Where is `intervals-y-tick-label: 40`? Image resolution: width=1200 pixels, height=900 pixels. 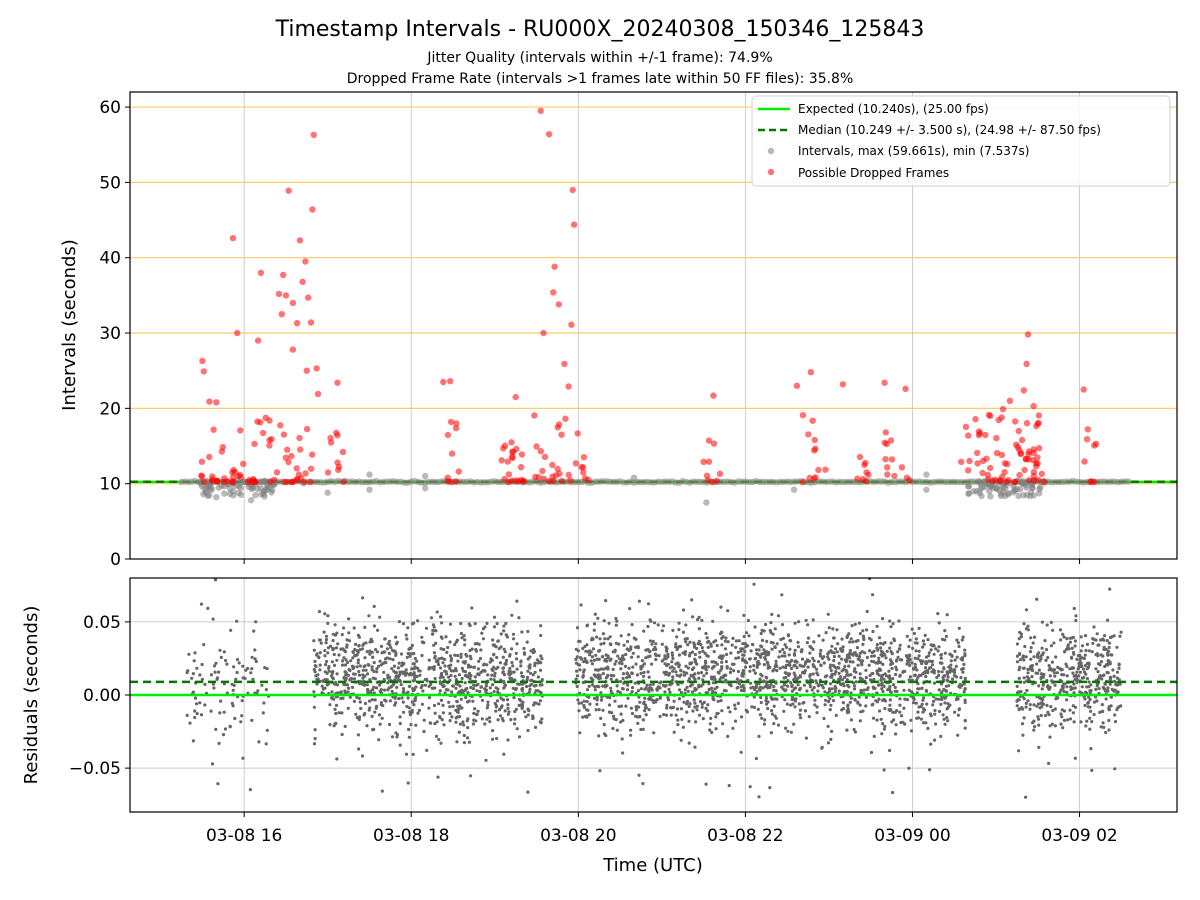
intervals-y-tick-label: 40 is located at coordinates (110, 259).